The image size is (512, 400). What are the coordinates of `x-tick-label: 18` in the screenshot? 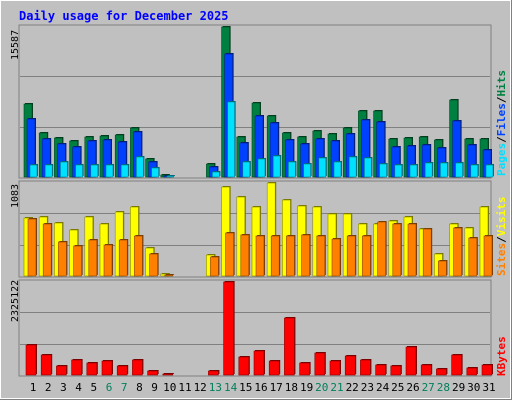 It's located at (291, 387).